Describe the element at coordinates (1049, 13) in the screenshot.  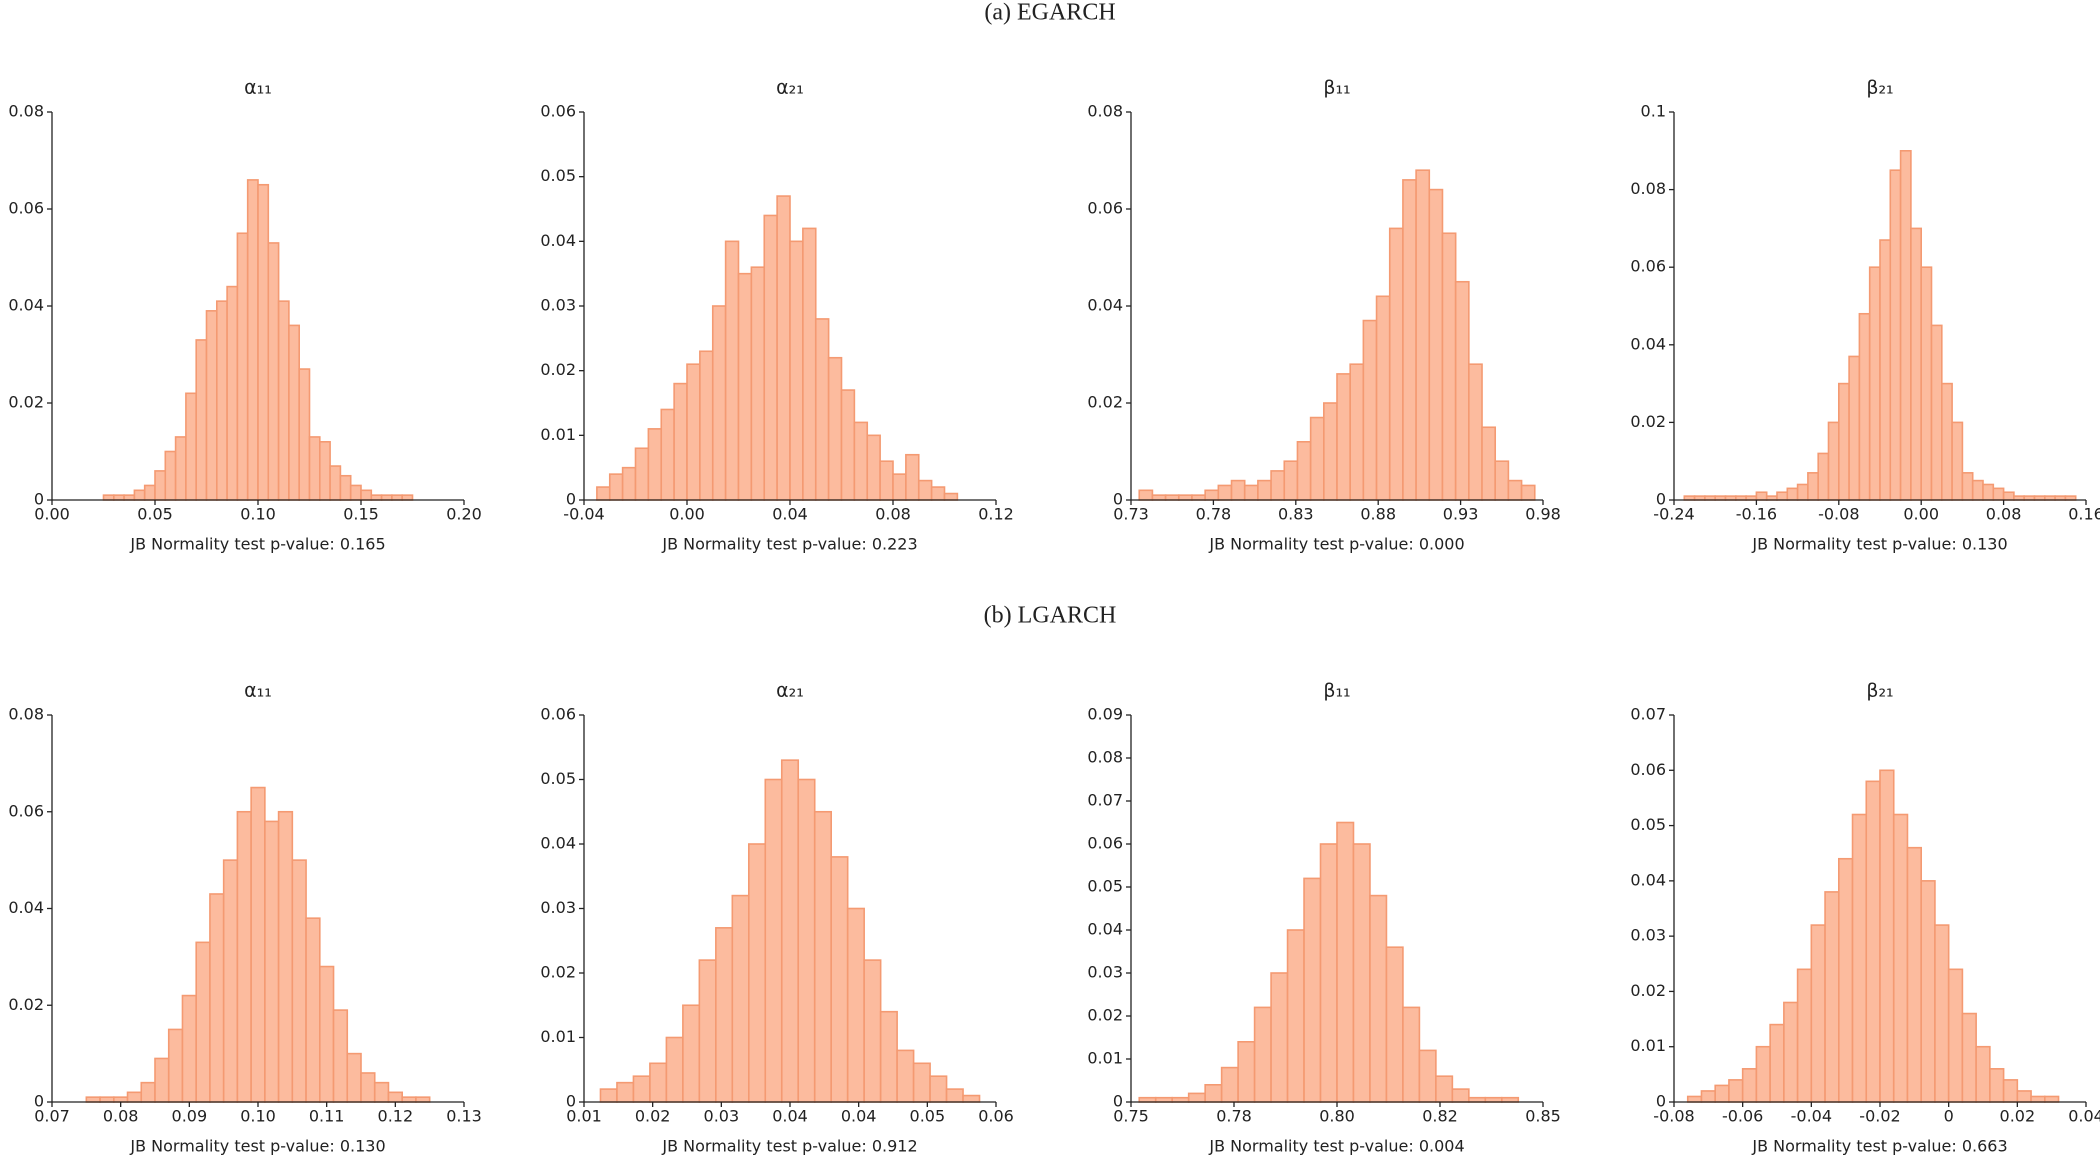
I see `section-title: (a) EGARCH` at that location.